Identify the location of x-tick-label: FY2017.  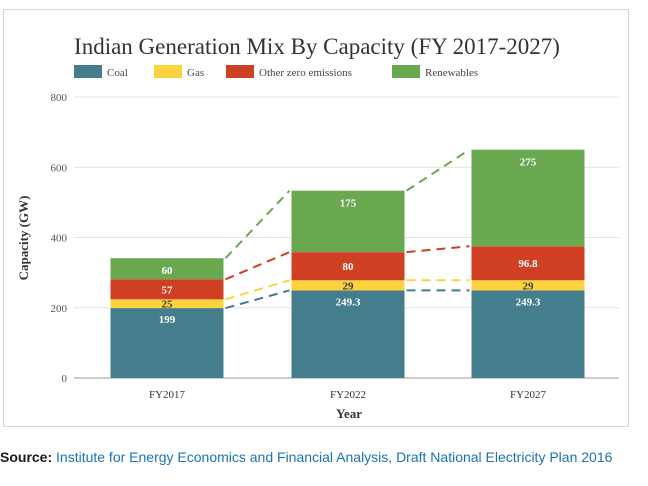
(167, 395).